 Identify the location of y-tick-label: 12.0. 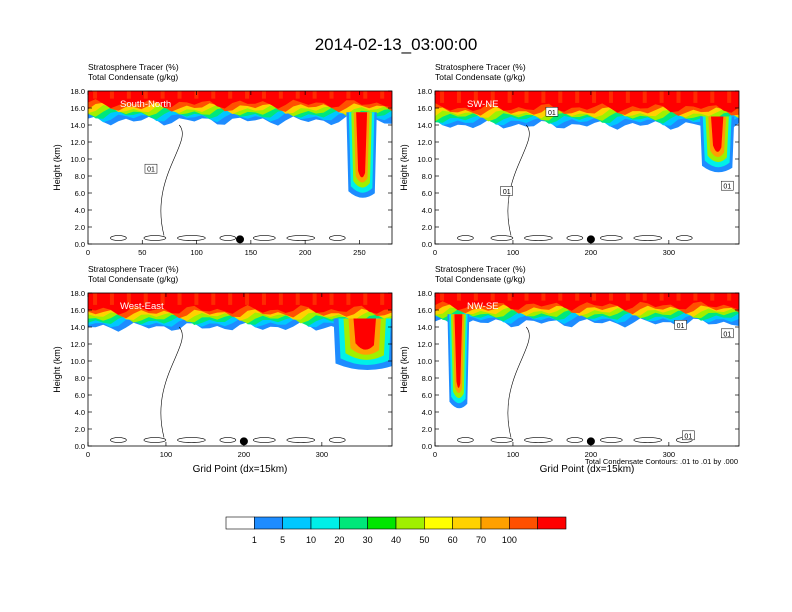
(77, 344).